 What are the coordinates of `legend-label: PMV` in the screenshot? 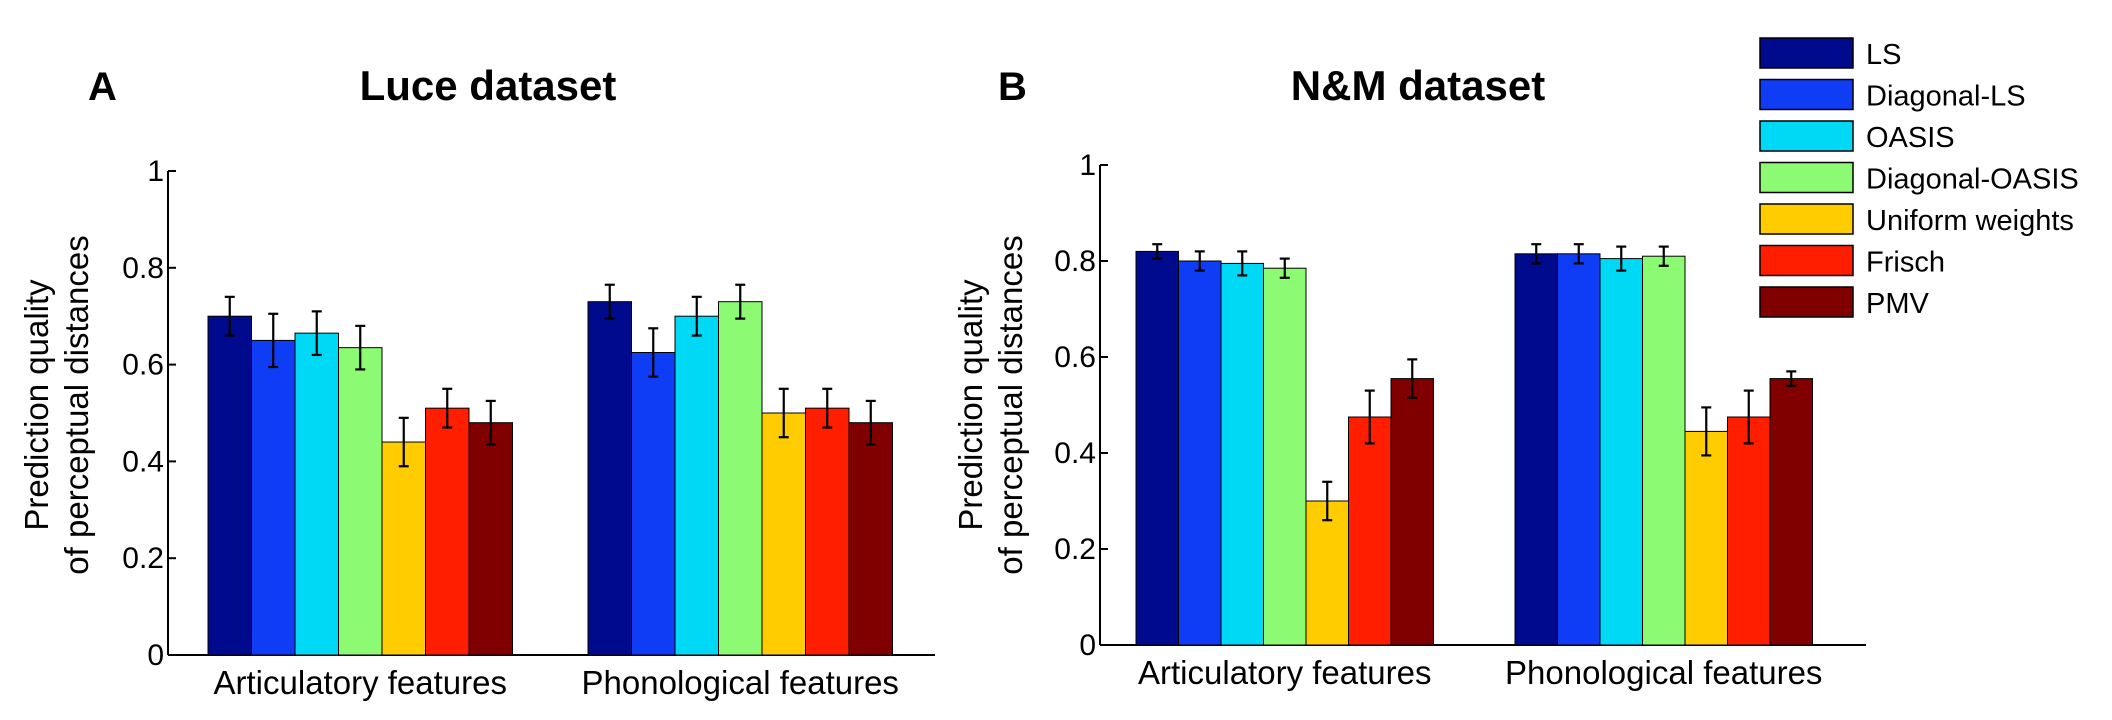 It's located at (1898, 304).